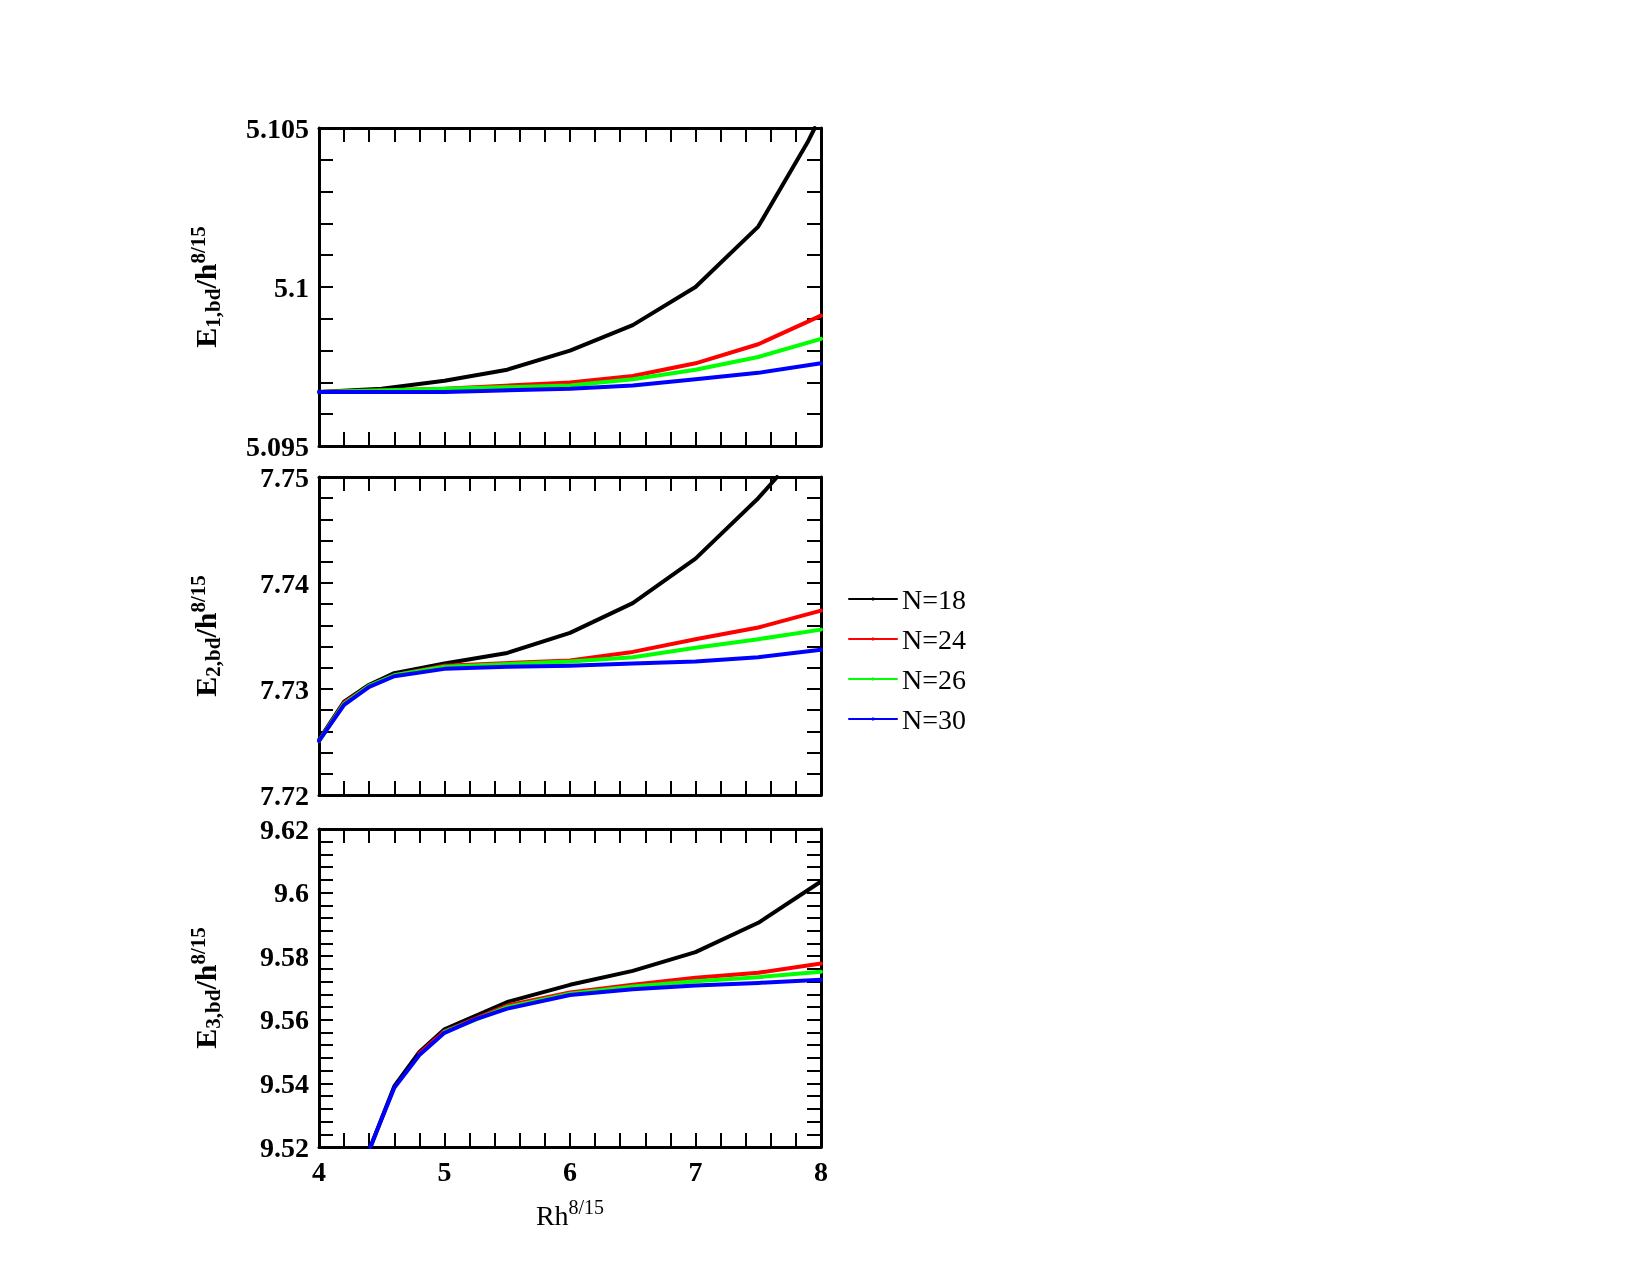 The height and width of the screenshot is (1275, 1650). What do you see at coordinates (284, 956) in the screenshot?
I see `y-tick-label: 9.58` at bounding box center [284, 956].